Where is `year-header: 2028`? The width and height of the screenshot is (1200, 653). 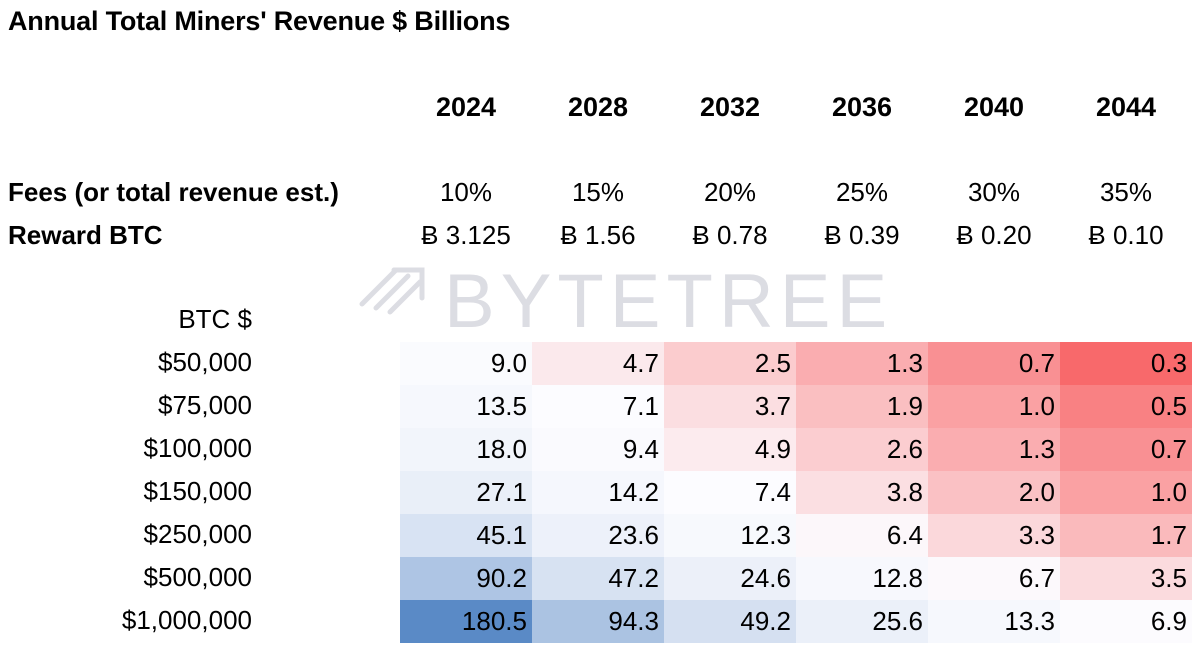 year-header: 2028 is located at coordinates (598, 107).